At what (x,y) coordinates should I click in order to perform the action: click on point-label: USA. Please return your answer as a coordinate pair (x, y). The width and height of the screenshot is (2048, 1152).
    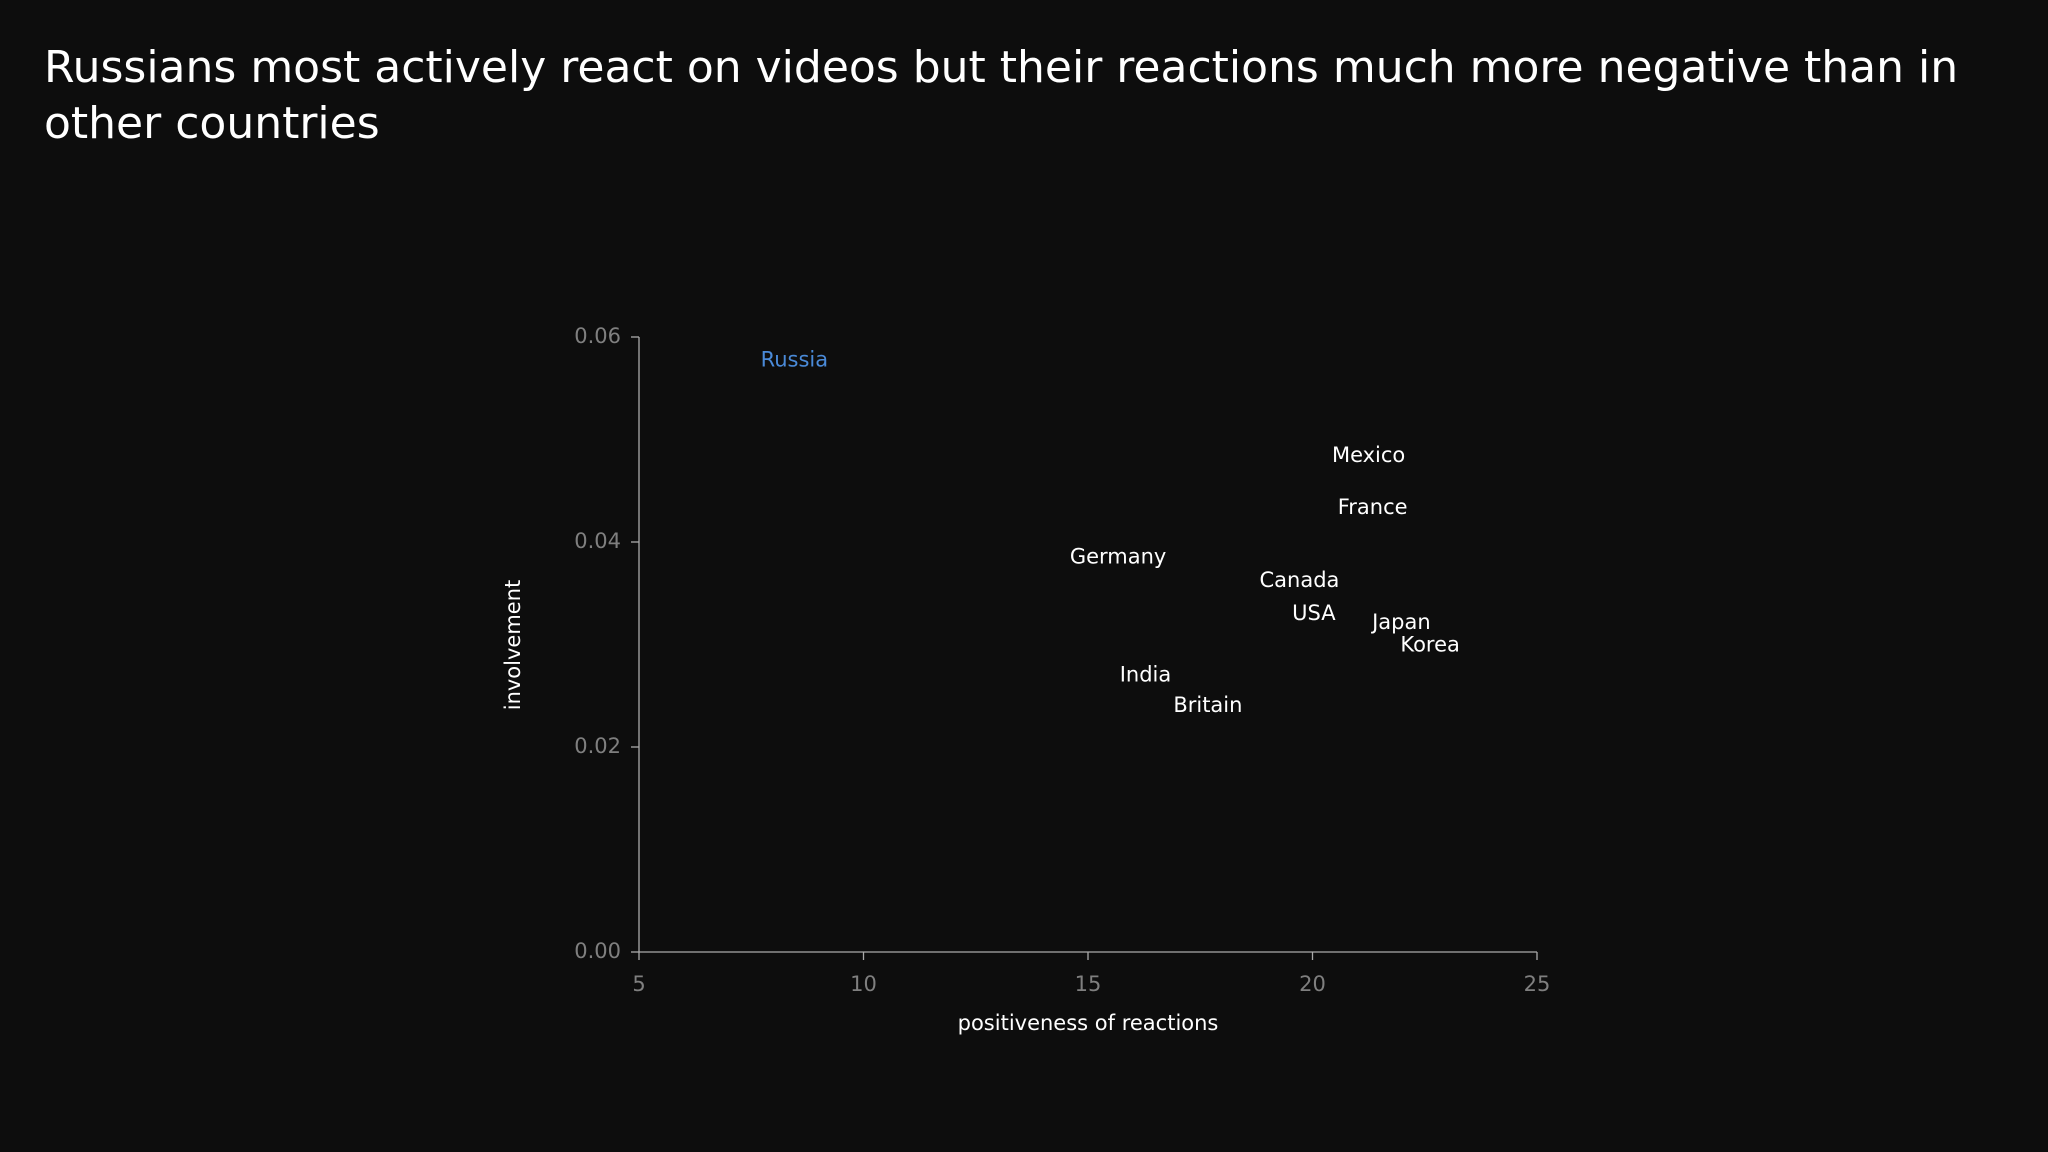
    Looking at the image, I should click on (1314, 613).